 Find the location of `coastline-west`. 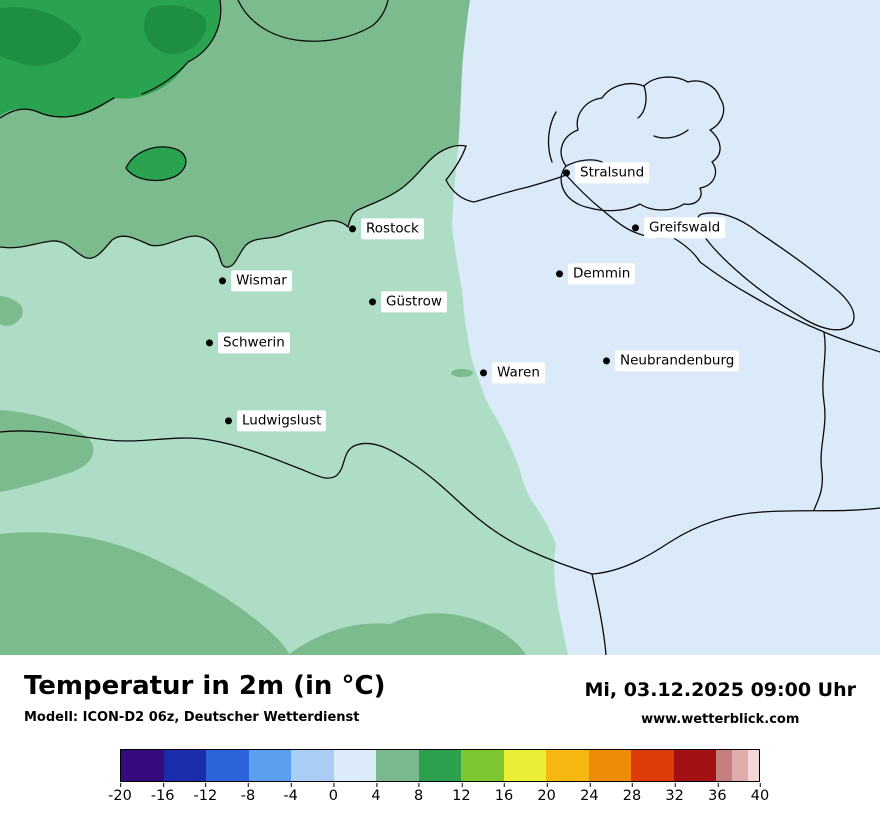

coastline-west is located at coordinates (233, 206).